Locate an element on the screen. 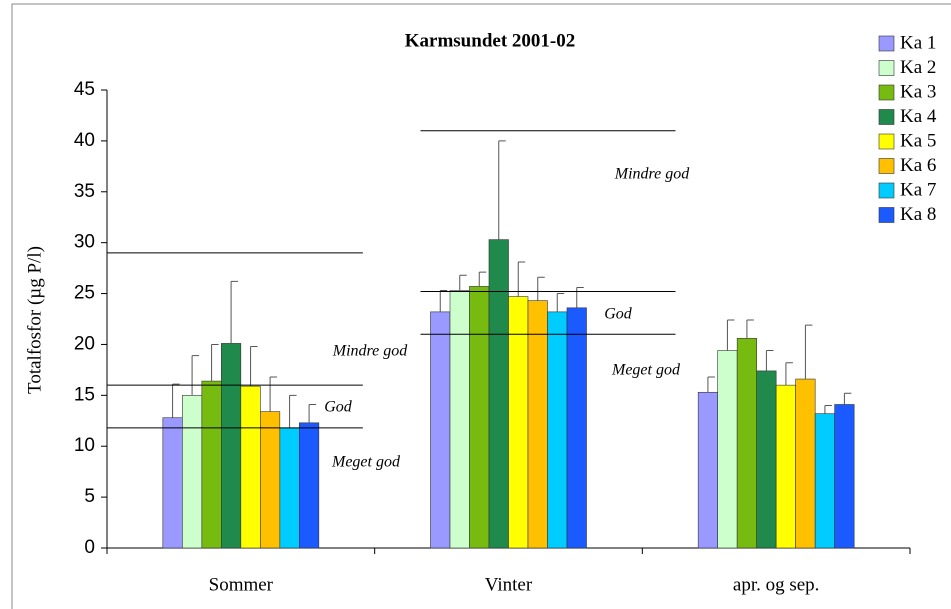 This screenshot has height=609, width=951. legend-label: Ka 5 is located at coordinates (918, 140).